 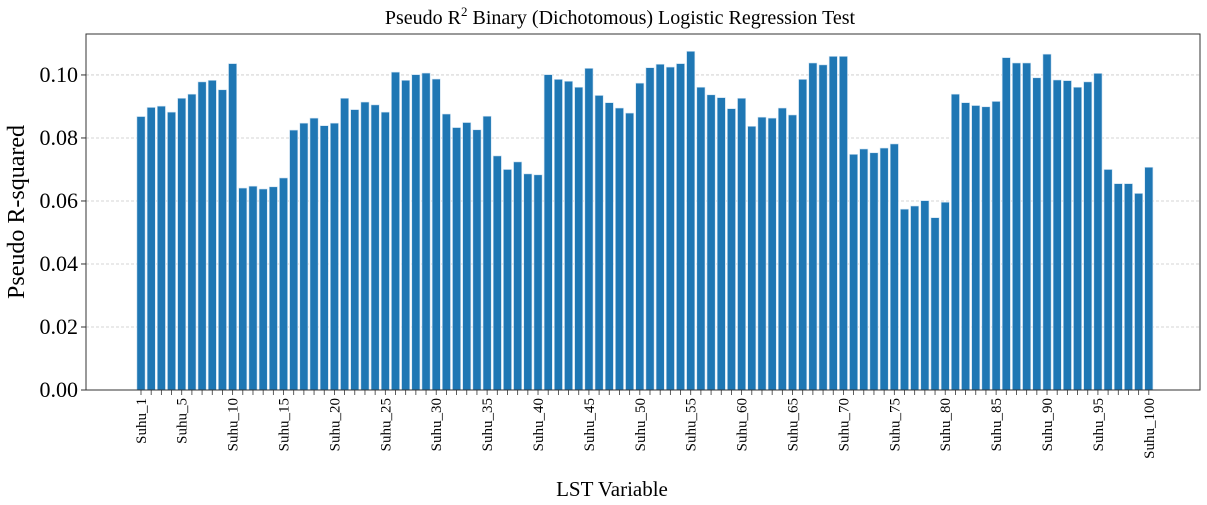 What do you see at coordinates (946, 424) in the screenshot?
I see `x-tick-label: Suhu_80` at bounding box center [946, 424].